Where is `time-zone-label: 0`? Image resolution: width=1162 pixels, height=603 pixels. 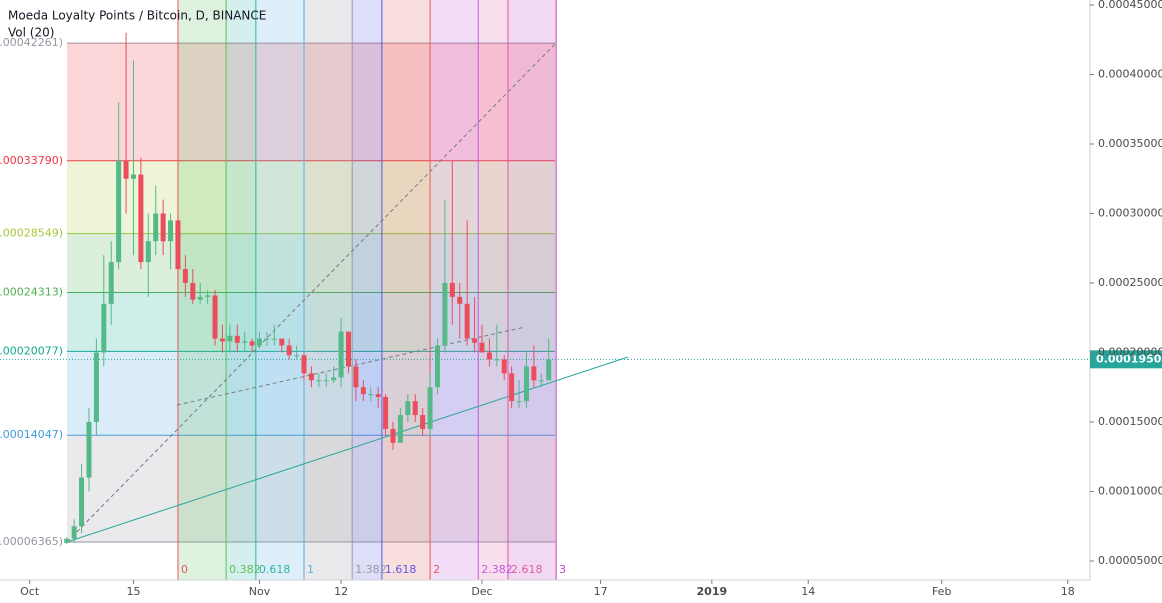
time-zone-label: 0 is located at coordinates (184, 569).